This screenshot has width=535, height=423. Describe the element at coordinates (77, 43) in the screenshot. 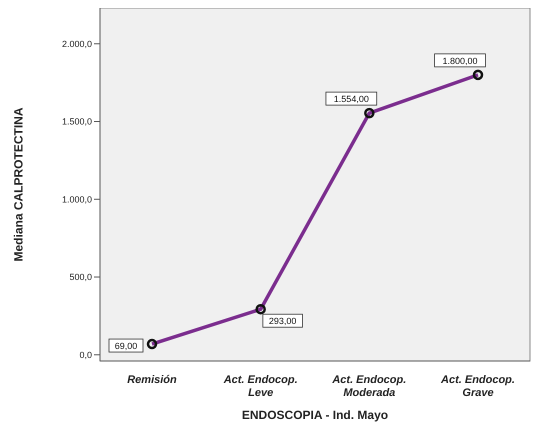

I see `y-tick-label: 2.000,0` at that location.